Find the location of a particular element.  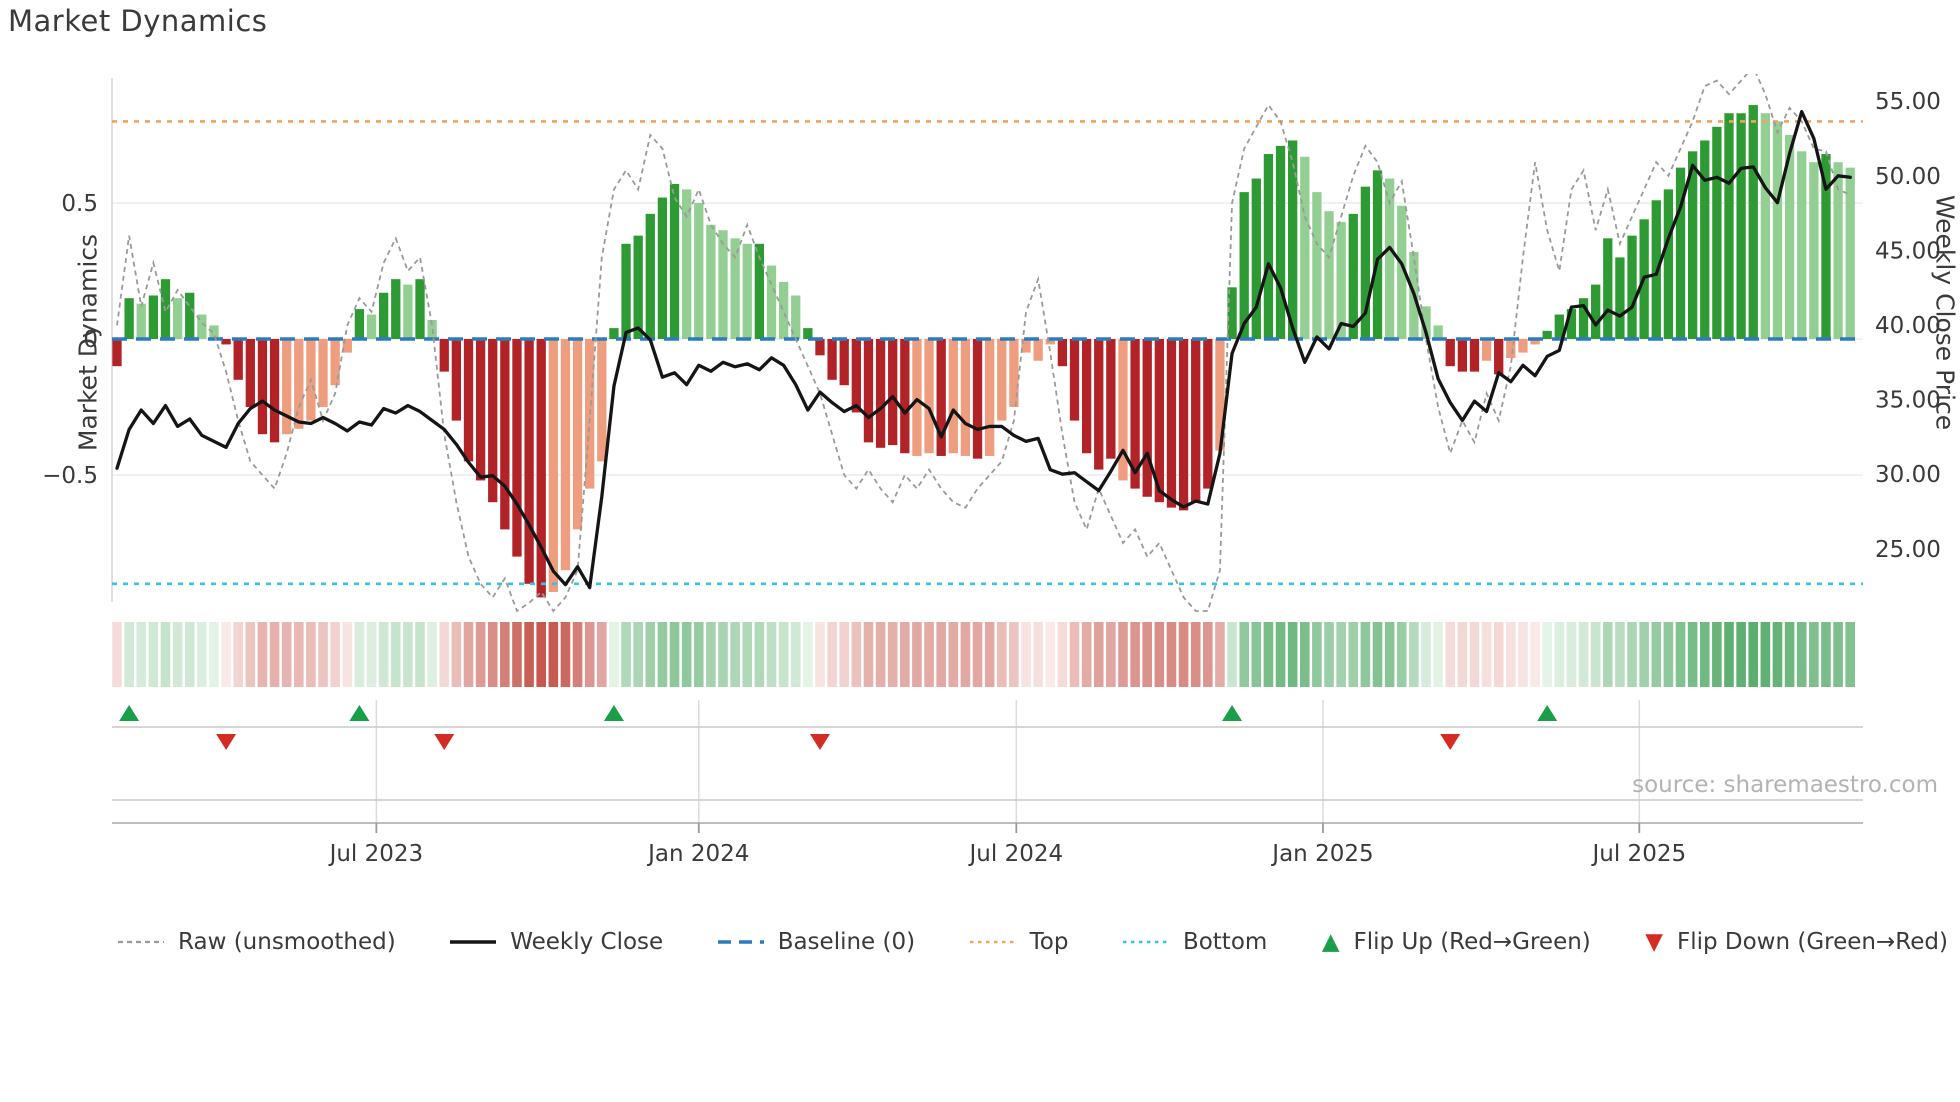

legend-item-flip-up: ▲ Flip Up (Red→Green) is located at coordinates (1456, 942).